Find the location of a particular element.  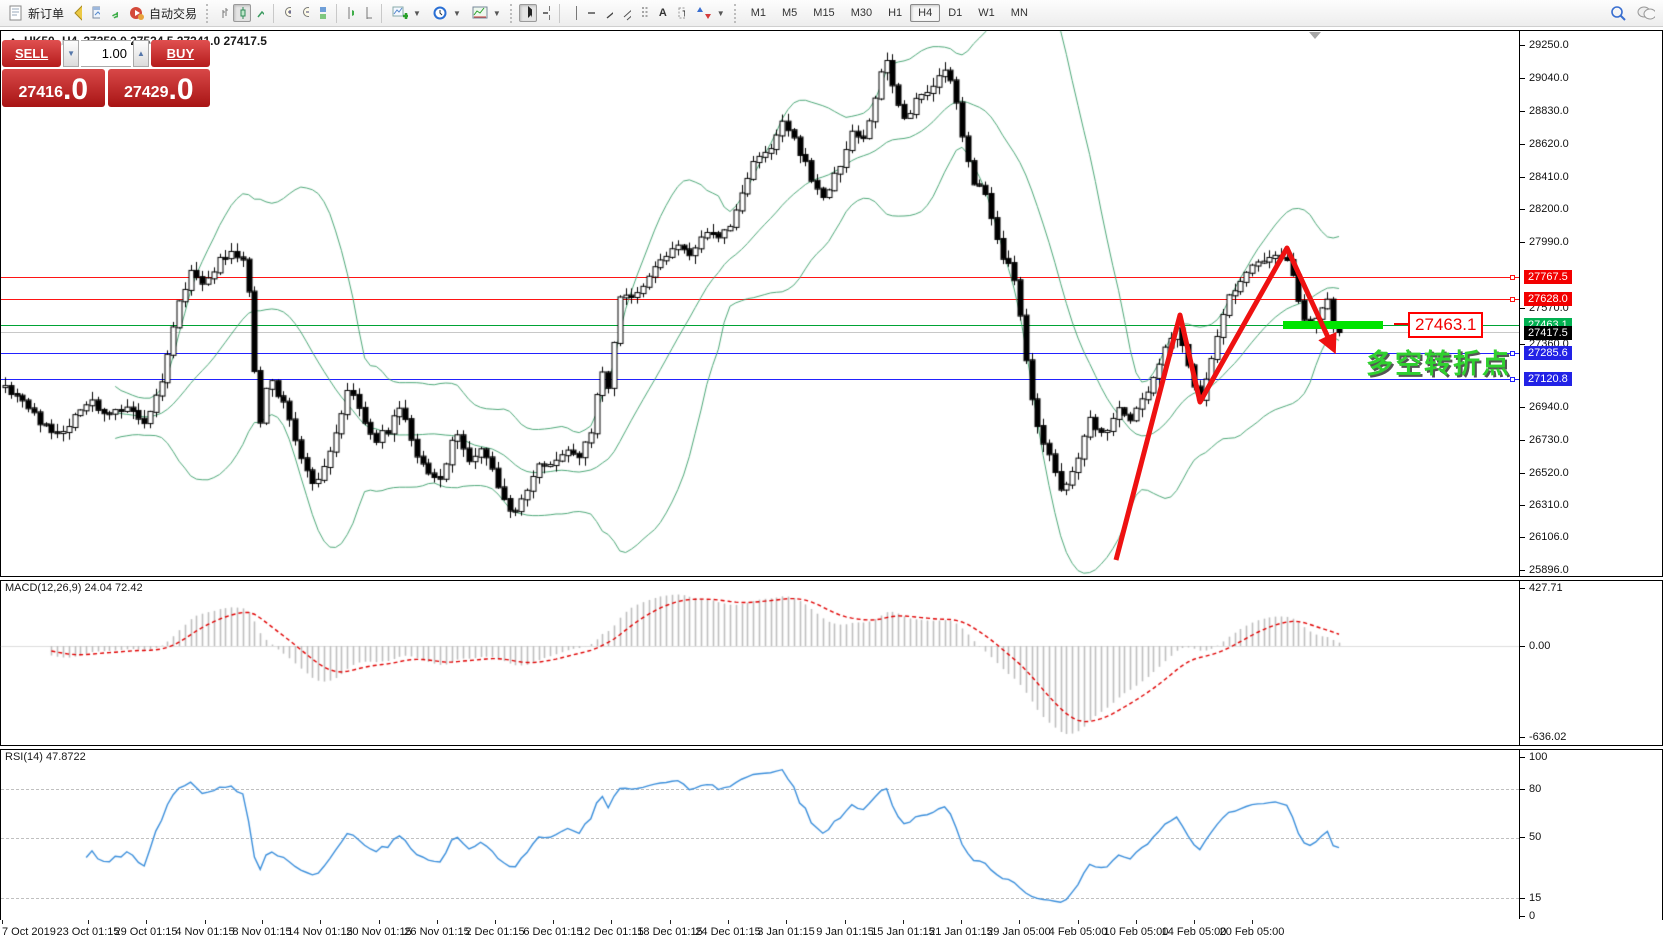

time-label: 8 Nov 01:15 is located at coordinates (262, 932).